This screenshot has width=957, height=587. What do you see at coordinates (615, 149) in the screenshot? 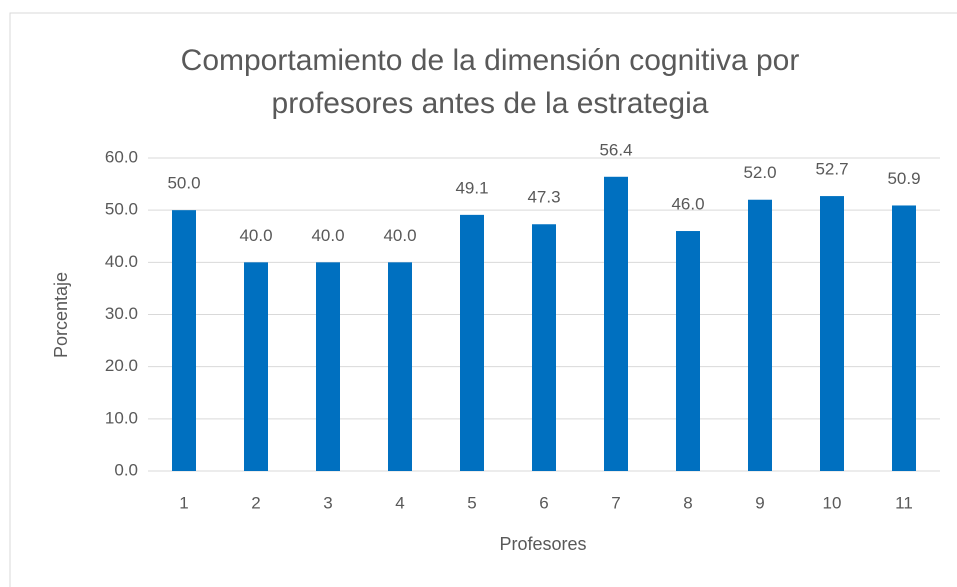
I see `data-label: 56.4` at bounding box center [615, 149].